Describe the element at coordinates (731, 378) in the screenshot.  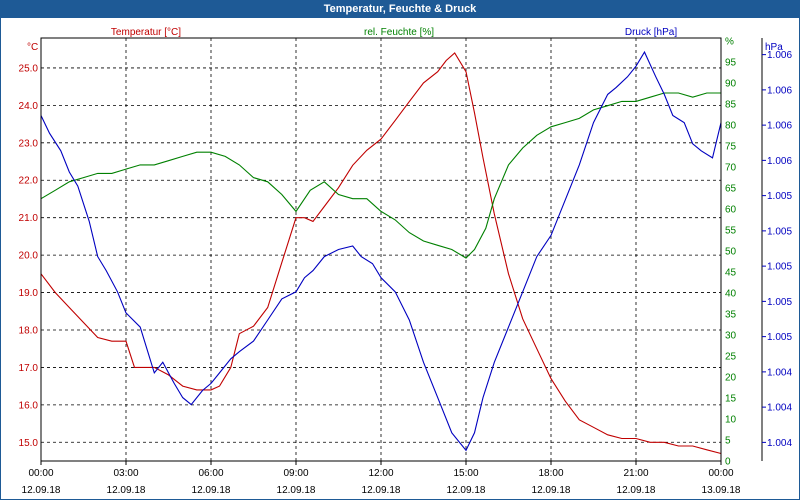
I see `humidity-tick-label: 20` at that location.